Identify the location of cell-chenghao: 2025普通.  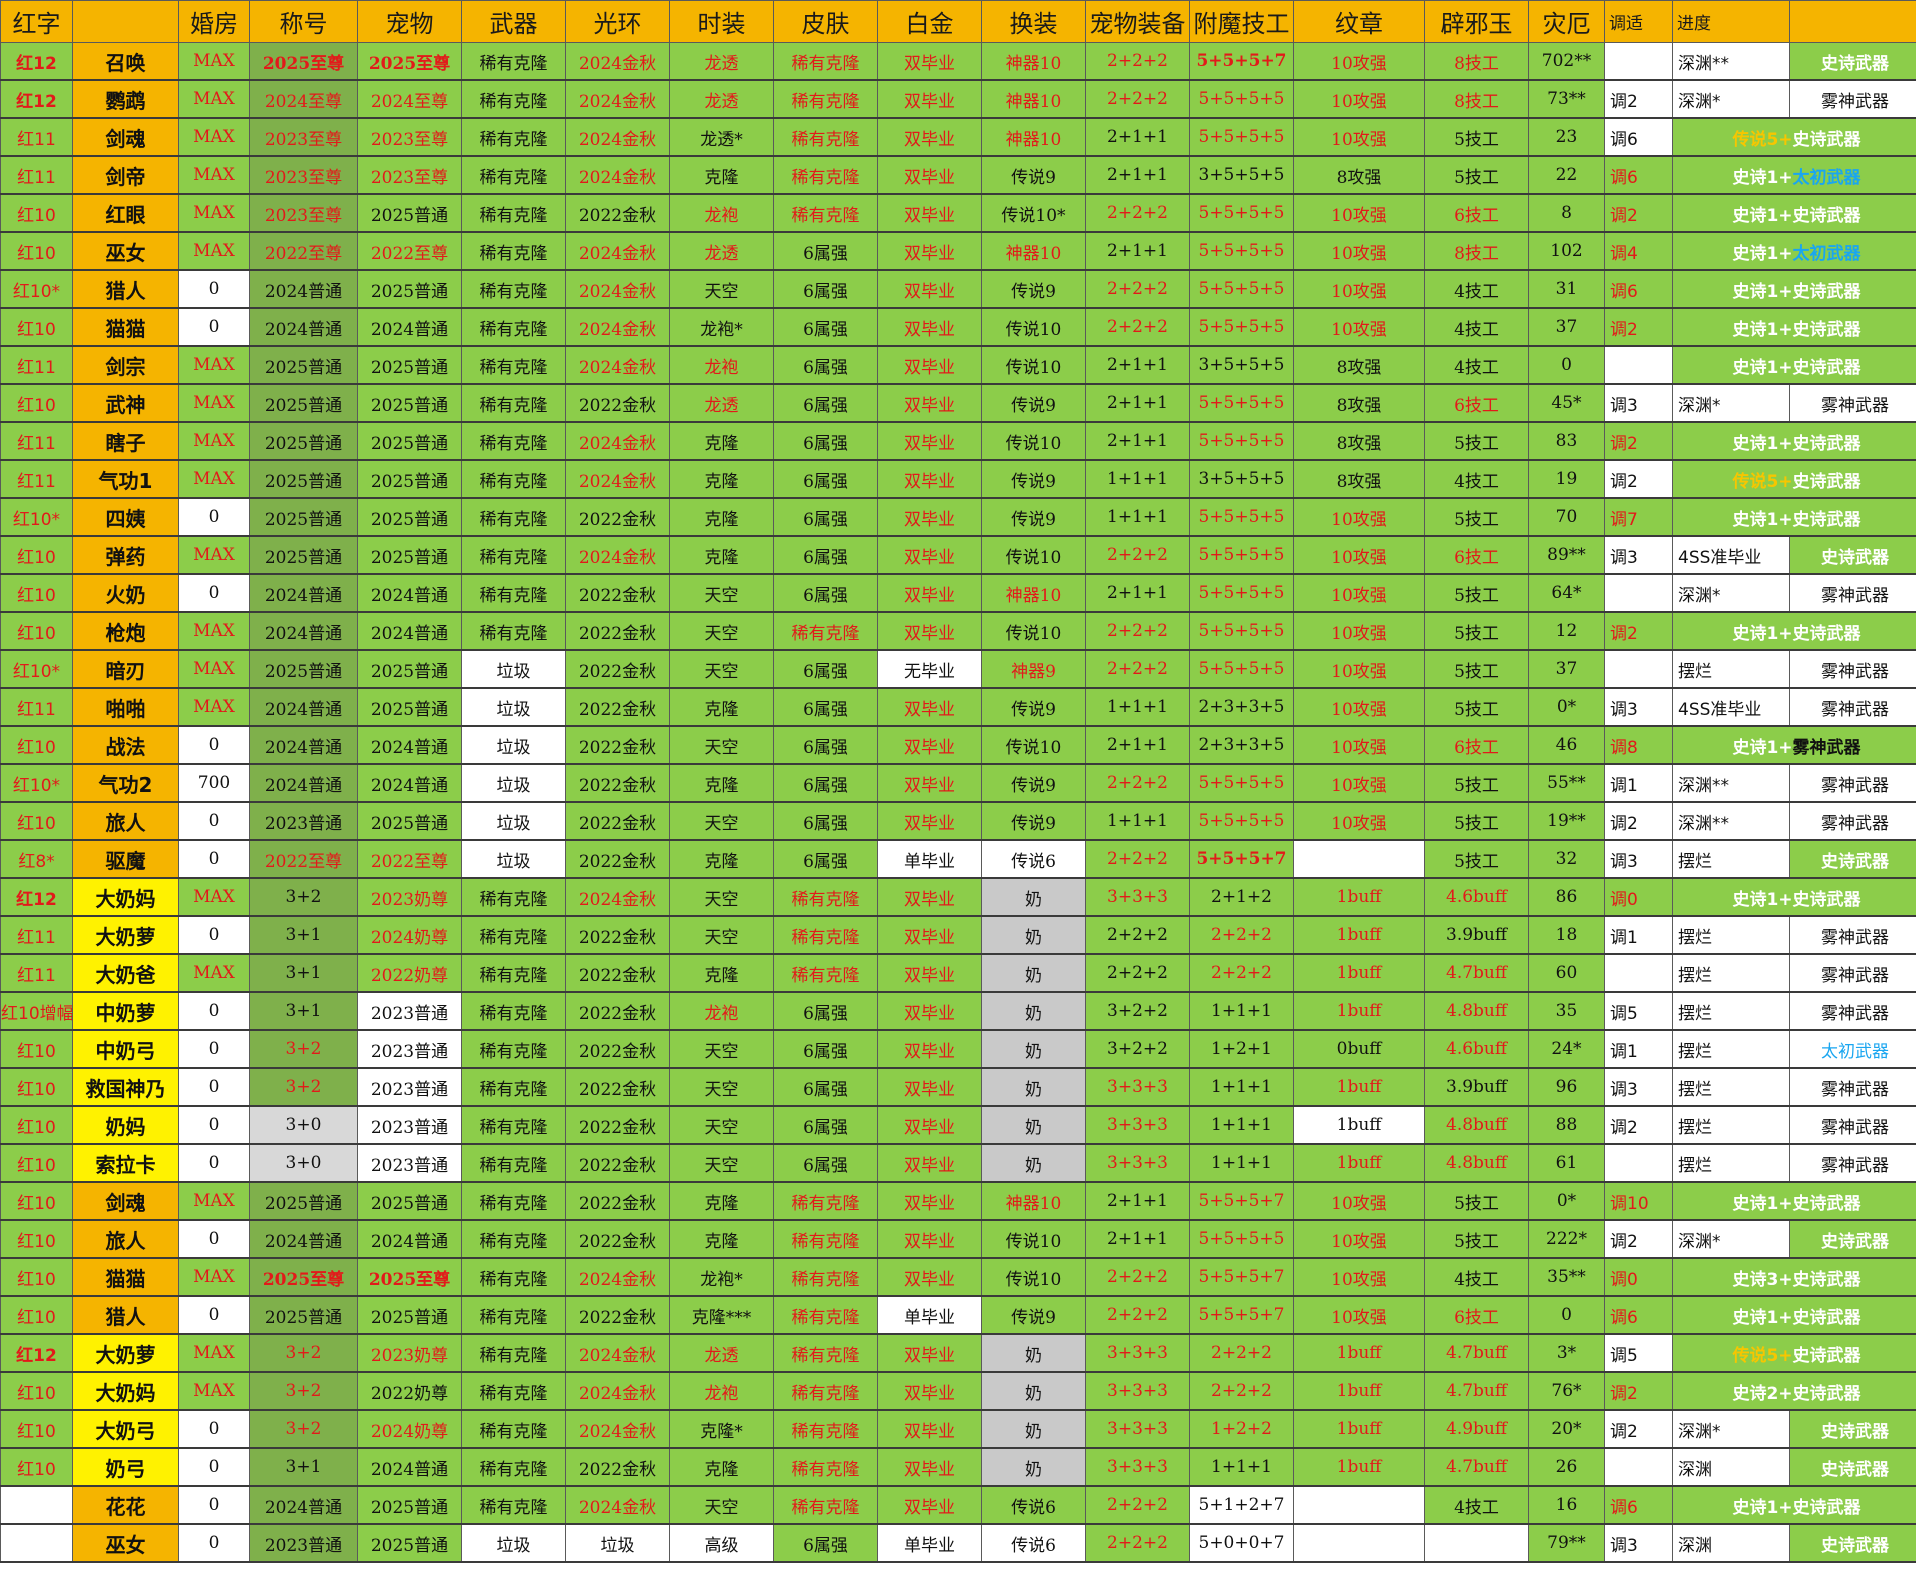
(303, 479).